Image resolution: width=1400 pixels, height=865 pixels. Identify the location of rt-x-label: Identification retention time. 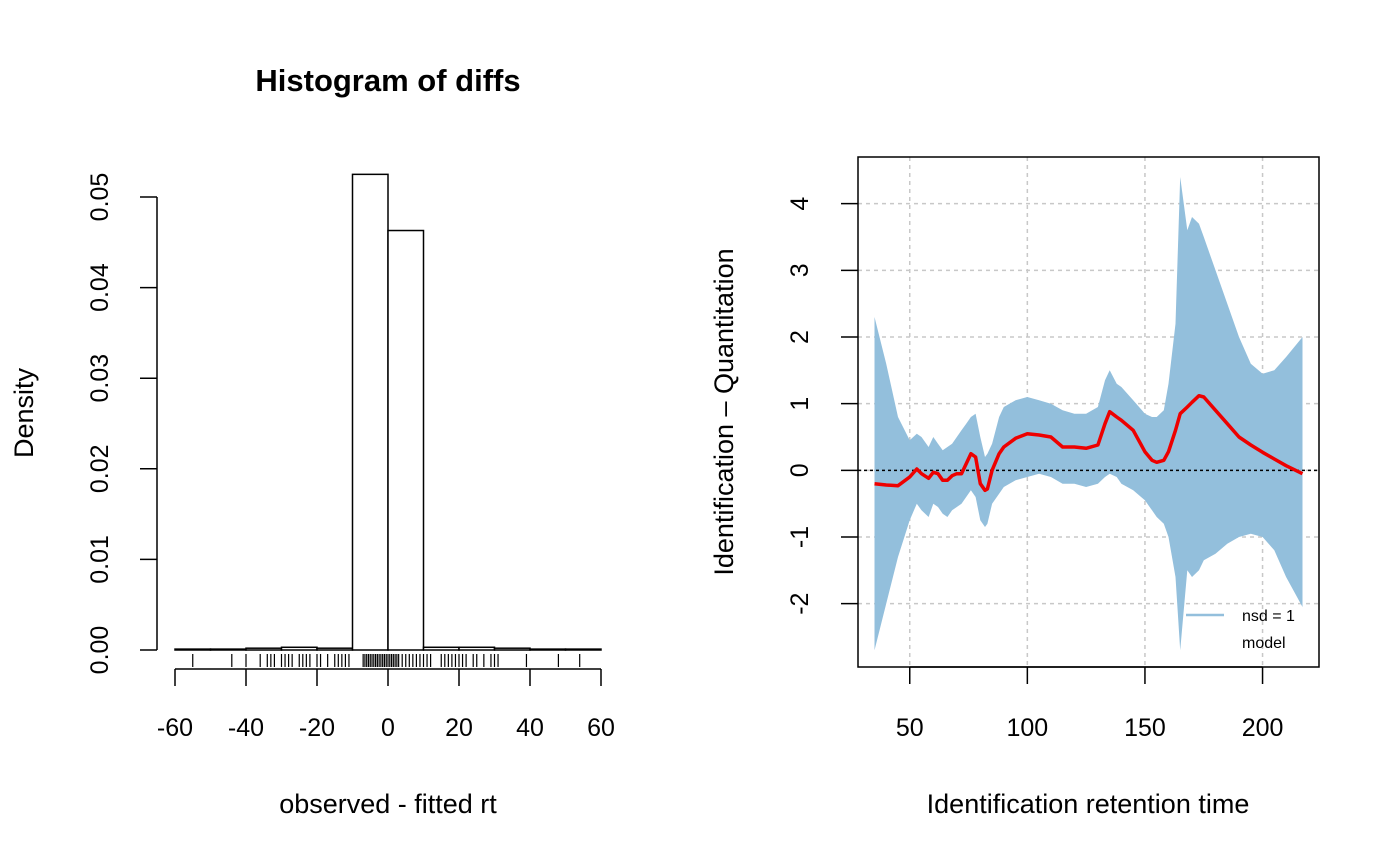
(1088, 804).